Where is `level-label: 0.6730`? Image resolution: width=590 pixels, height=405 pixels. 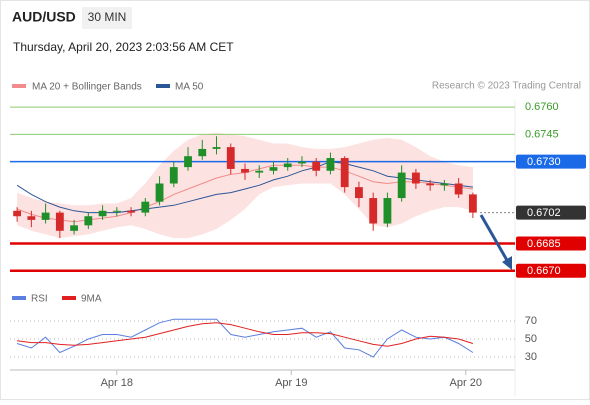
level-label: 0.6730 is located at coordinates (544, 162).